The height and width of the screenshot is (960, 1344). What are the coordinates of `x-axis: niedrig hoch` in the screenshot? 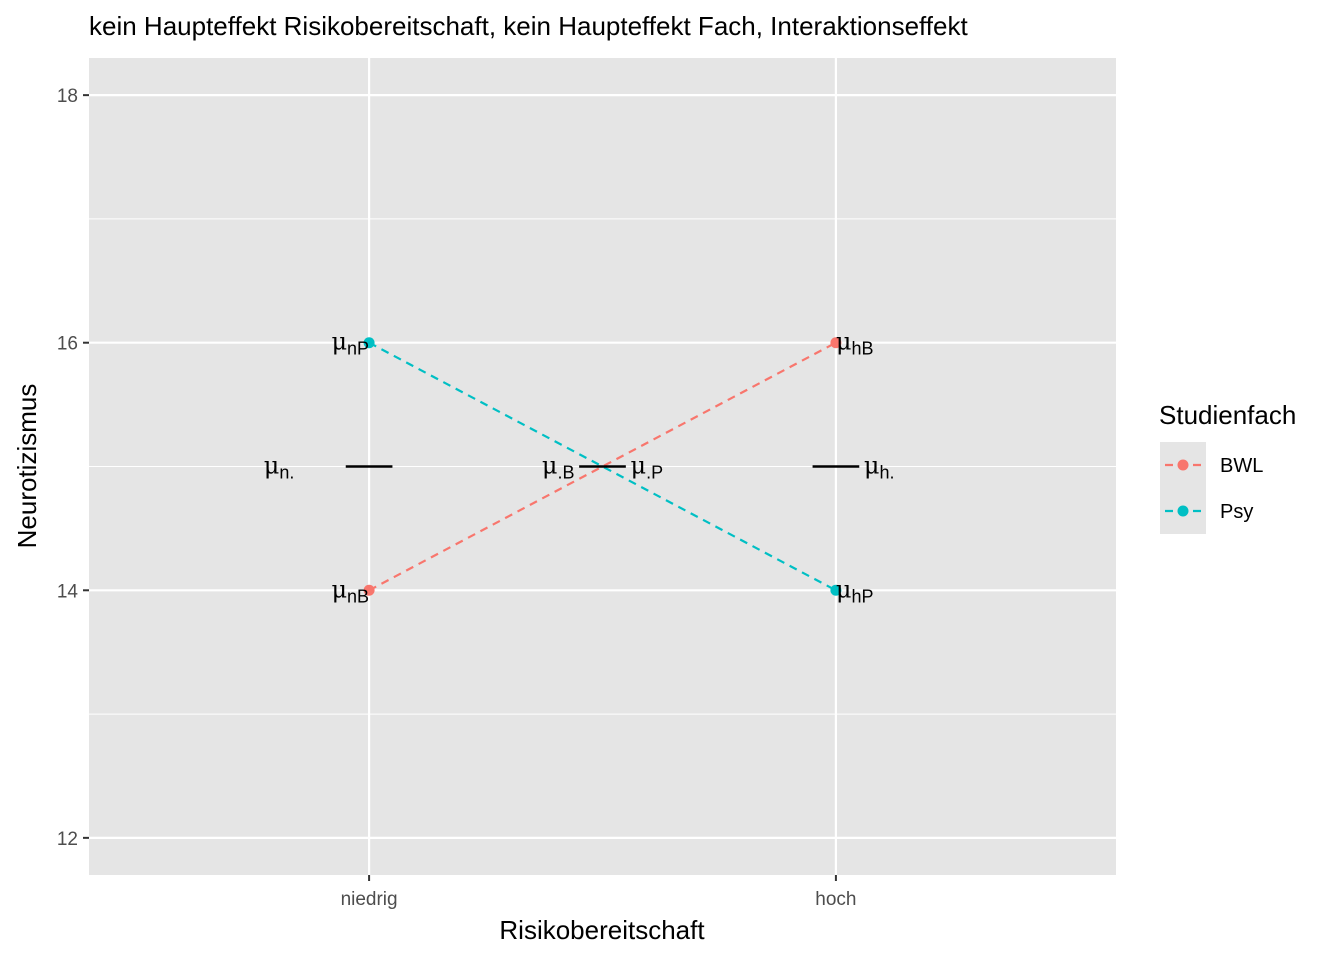 It's located at (599, 892).